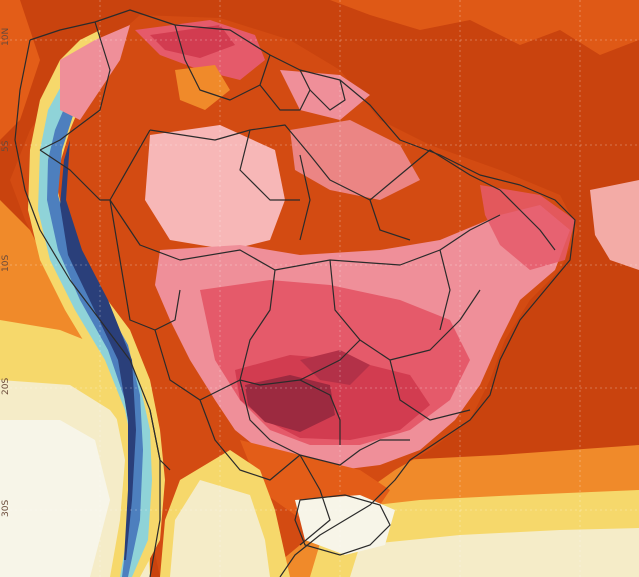  I want to click on amazon-light-pink, so click(215, 187).